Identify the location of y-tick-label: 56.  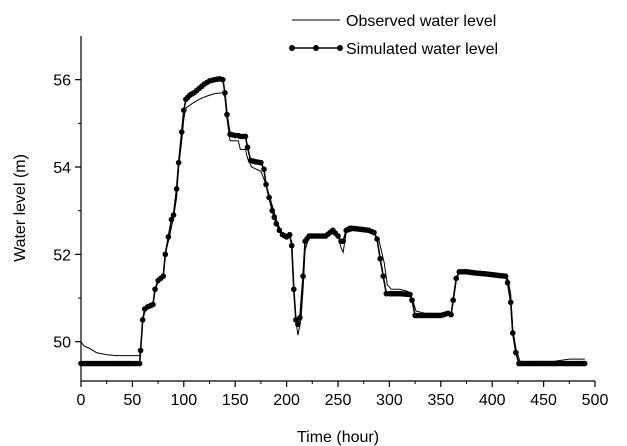
(62, 81).